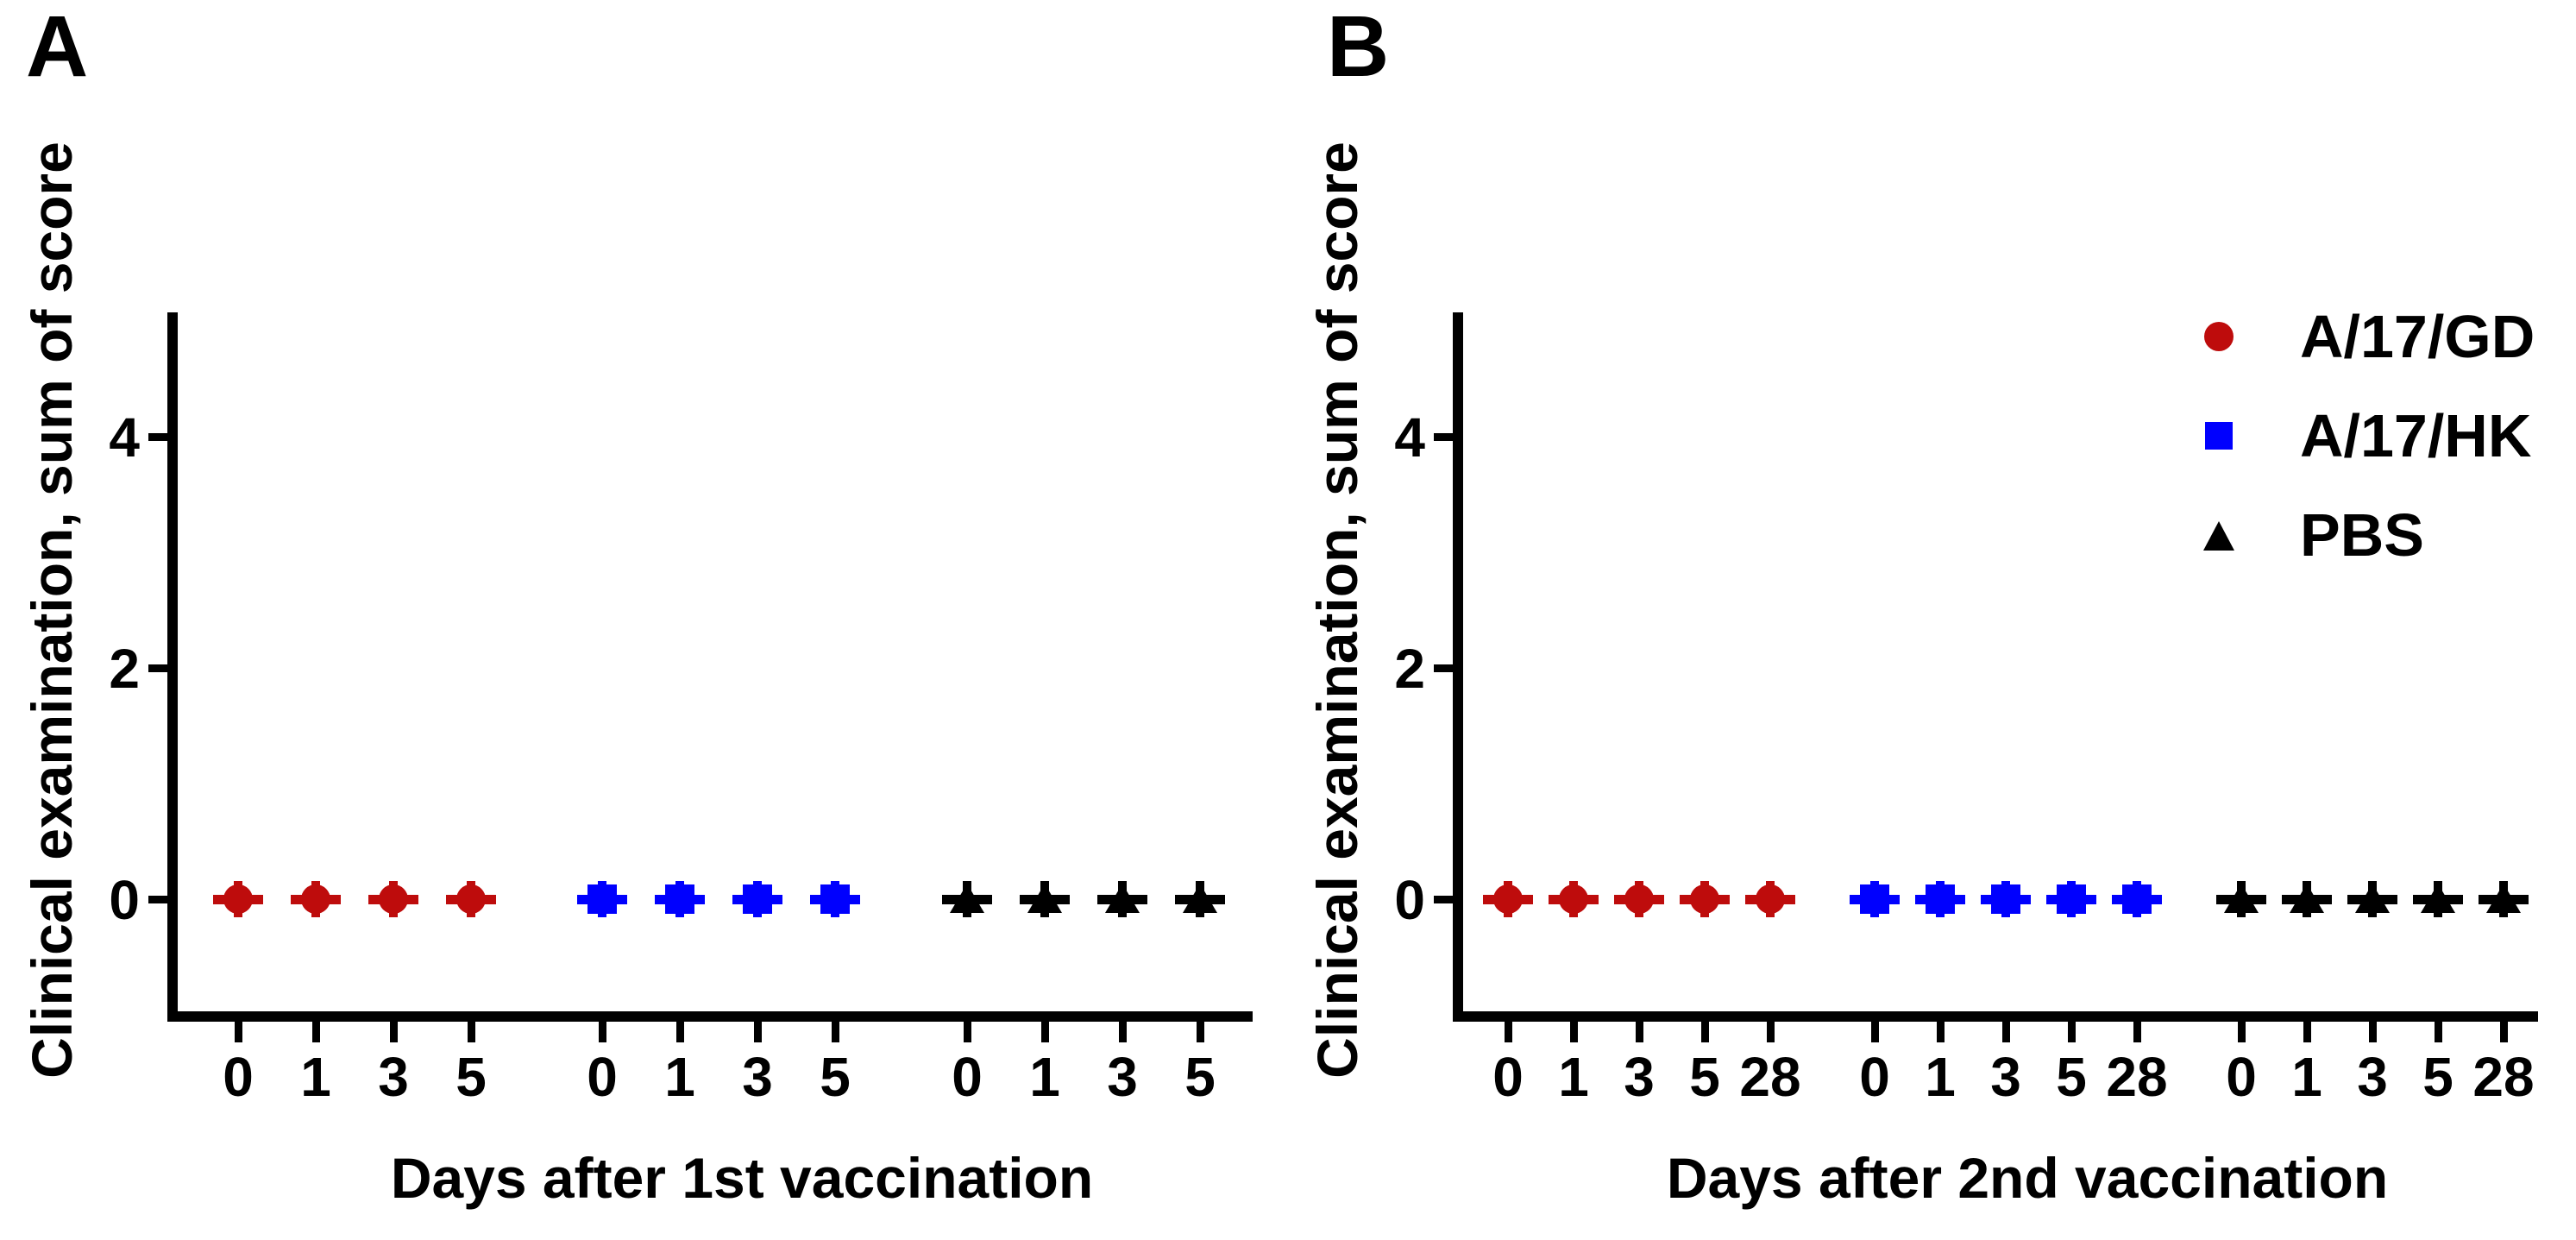 The width and height of the screenshot is (2576, 1240). Describe the element at coordinates (57, 47) in the screenshot. I see `panel-a-label: A` at that location.